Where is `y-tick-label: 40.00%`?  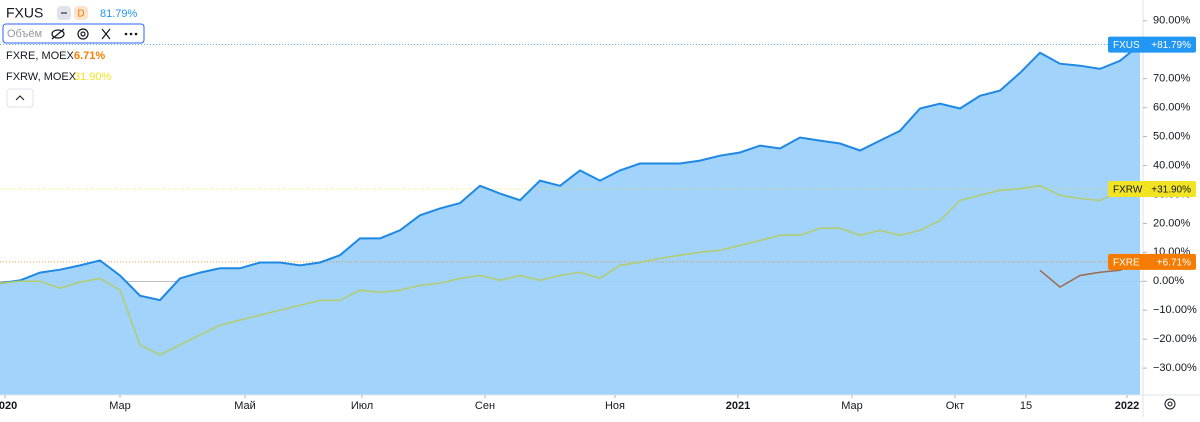
y-tick-label: 40.00% is located at coordinates (1172, 165).